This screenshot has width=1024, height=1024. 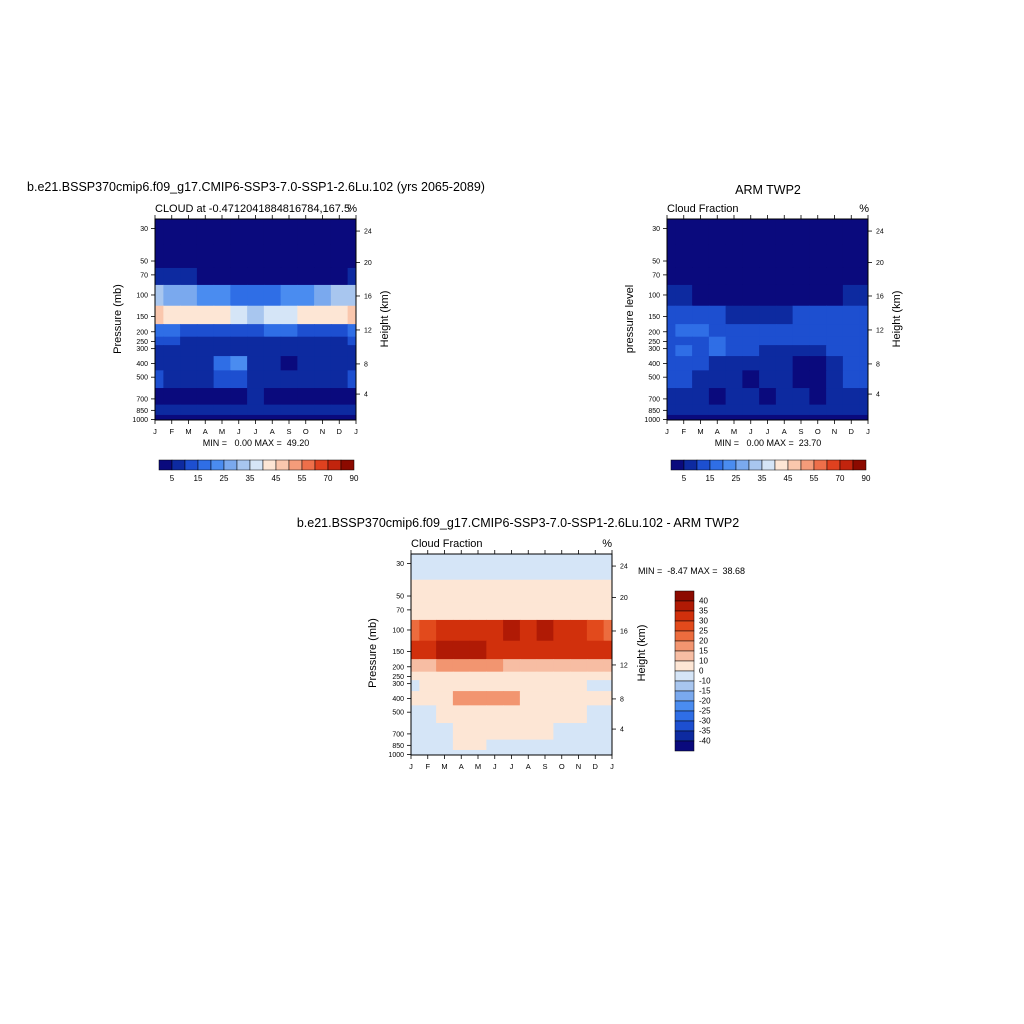 What do you see at coordinates (272, 431) in the screenshot?
I see `x-tick-label: A` at bounding box center [272, 431].